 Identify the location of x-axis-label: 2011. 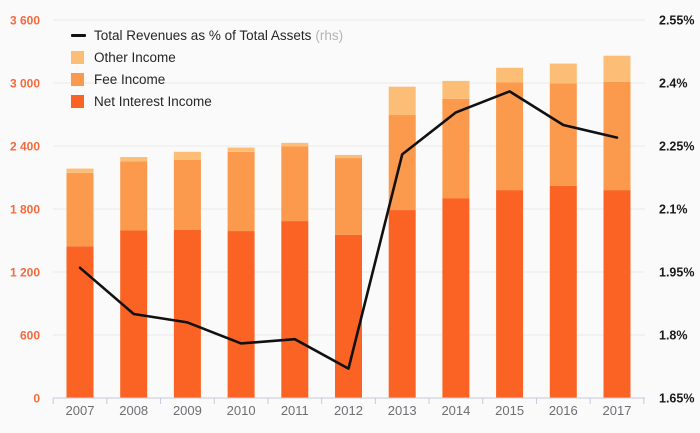
(295, 410).